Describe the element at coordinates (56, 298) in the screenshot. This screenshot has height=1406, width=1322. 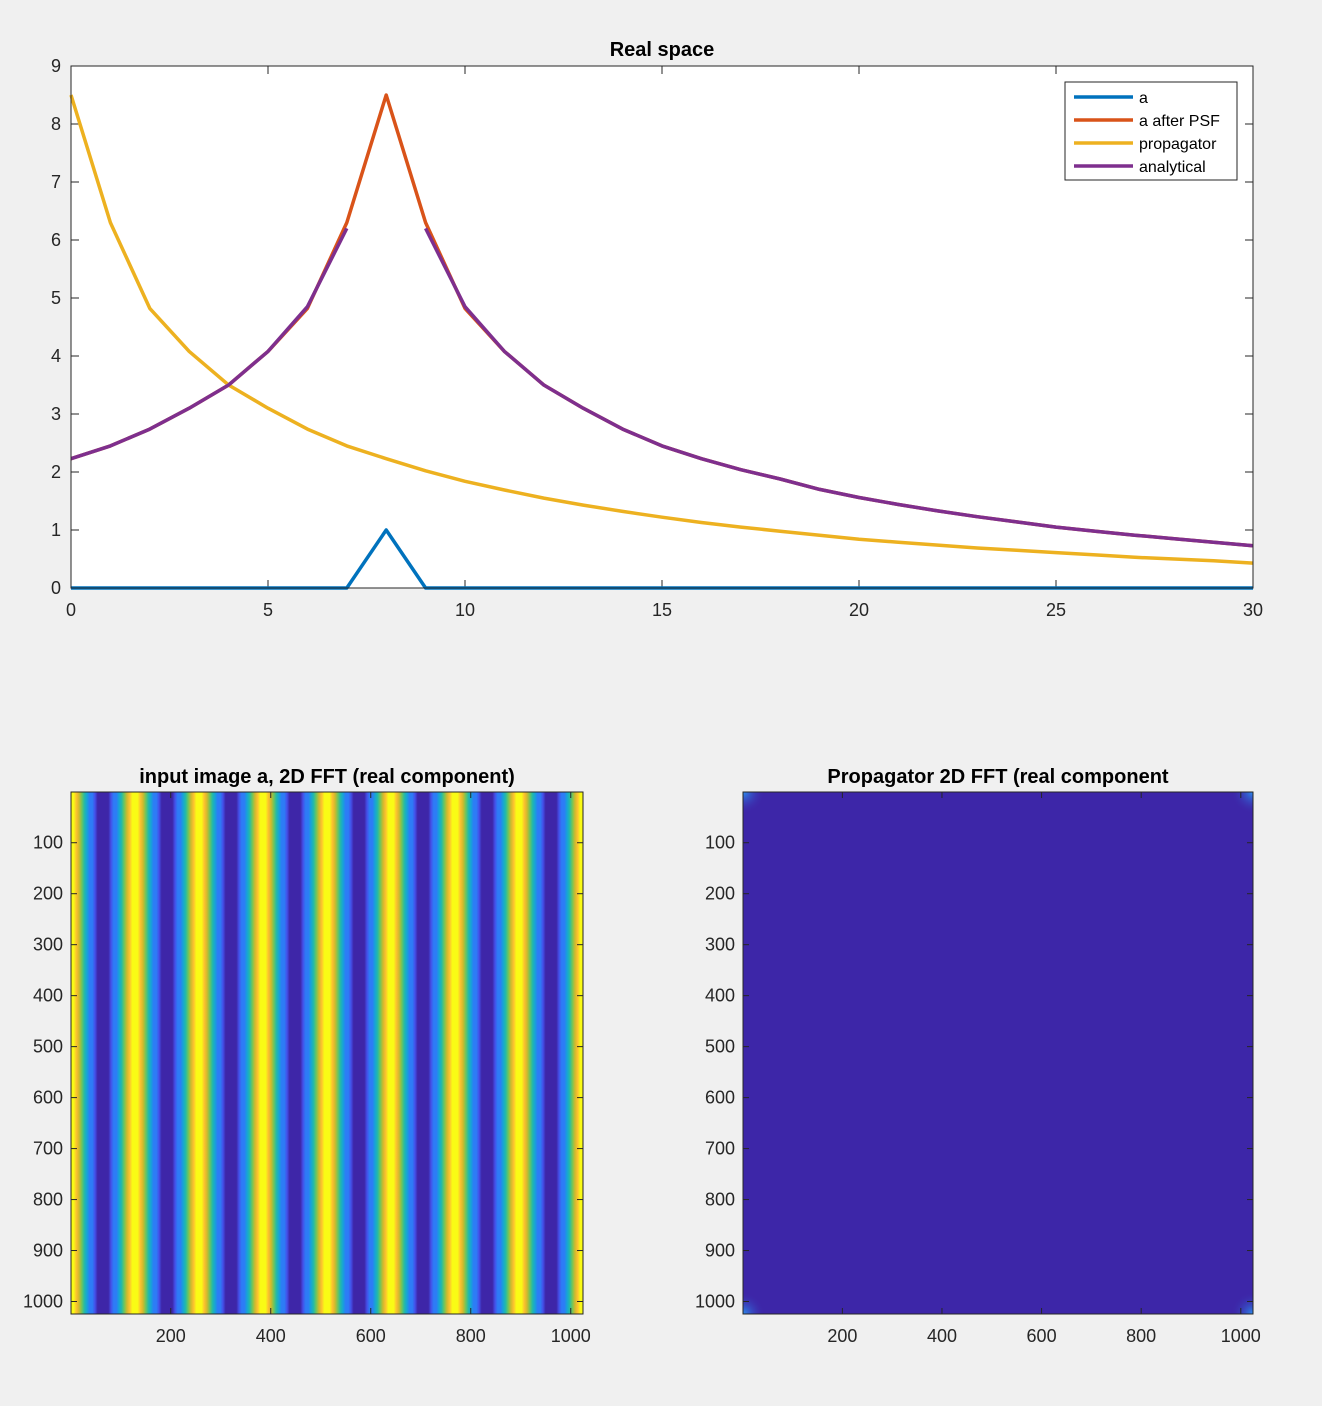
I see `y-tick-label: 5` at that location.